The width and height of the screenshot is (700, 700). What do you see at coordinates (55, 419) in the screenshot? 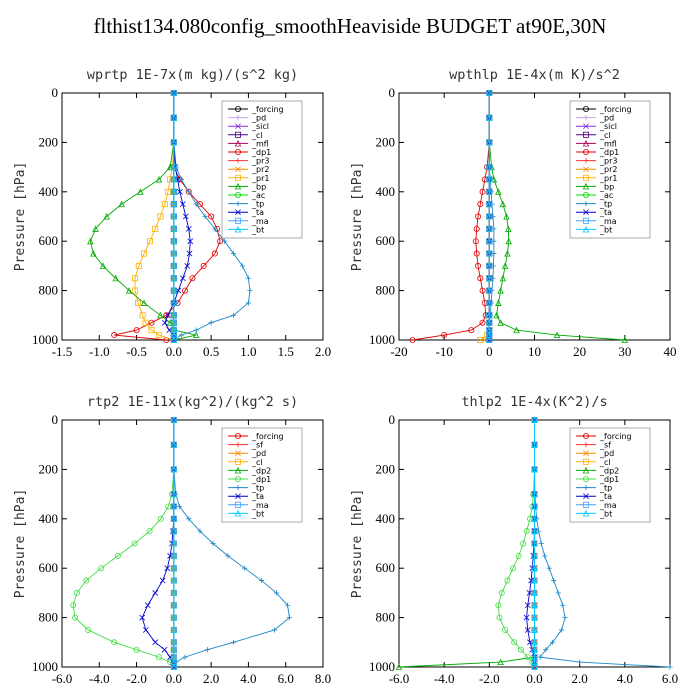
I see `y-tick-label: 0` at bounding box center [55, 419].